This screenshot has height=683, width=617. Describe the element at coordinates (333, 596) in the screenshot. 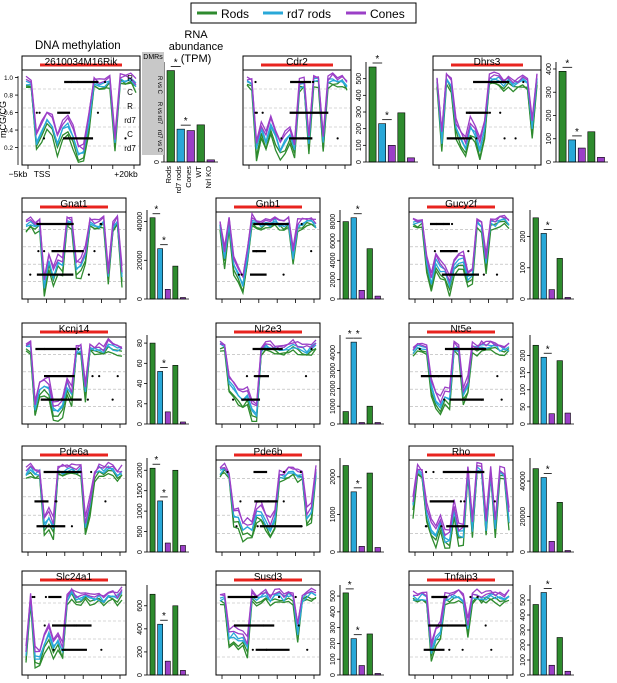

I see `bar-y-tick-label: 500` at that location.